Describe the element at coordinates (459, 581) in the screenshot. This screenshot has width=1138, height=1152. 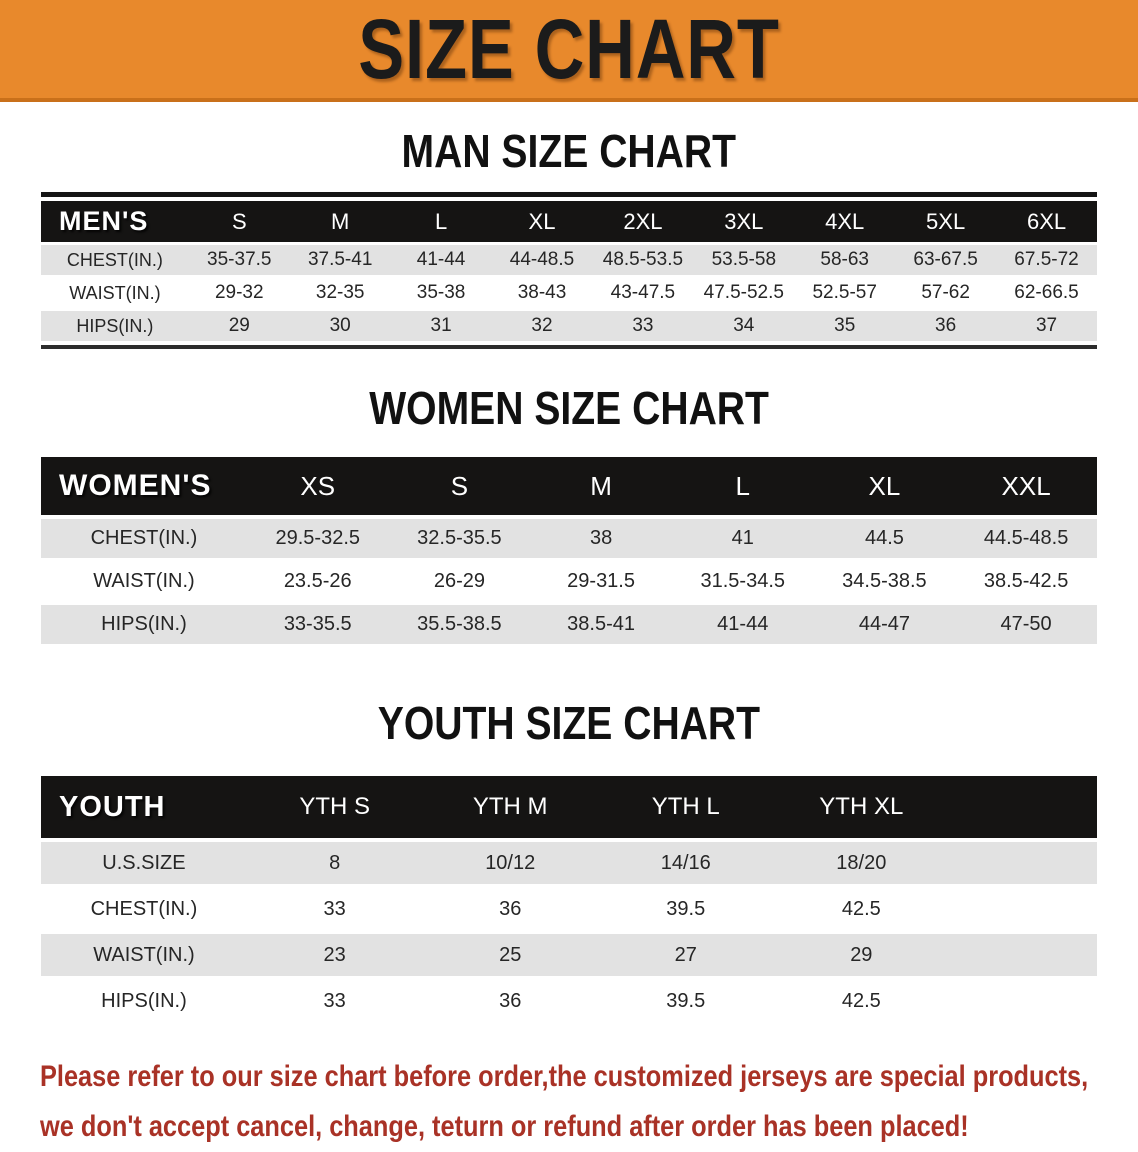
I see `size-value: 26-29` at that location.